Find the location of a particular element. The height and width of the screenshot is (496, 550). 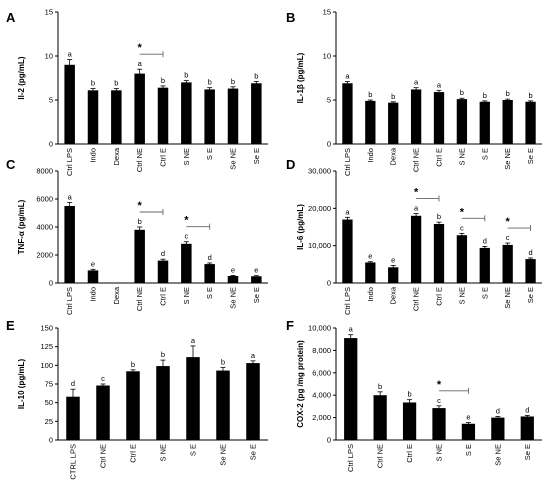

y-tick-label: 8000 is located at coordinates (44, 171).